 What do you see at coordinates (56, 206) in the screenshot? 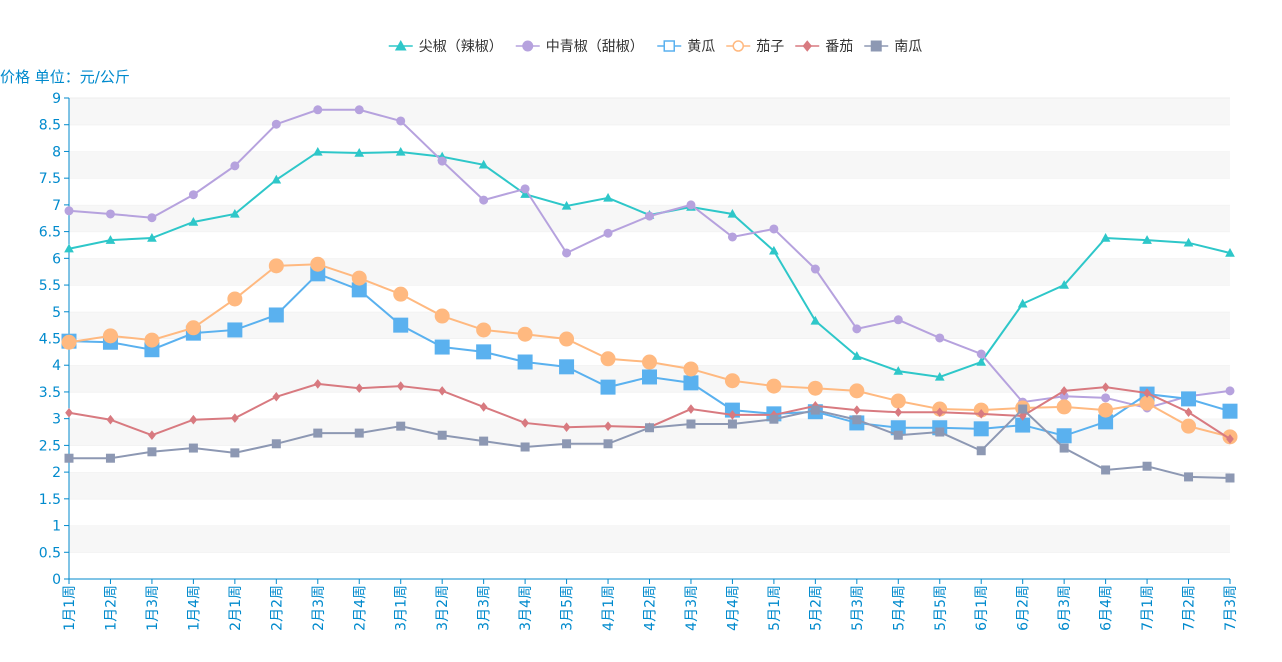
I see `y-tick-label: 7` at bounding box center [56, 206].